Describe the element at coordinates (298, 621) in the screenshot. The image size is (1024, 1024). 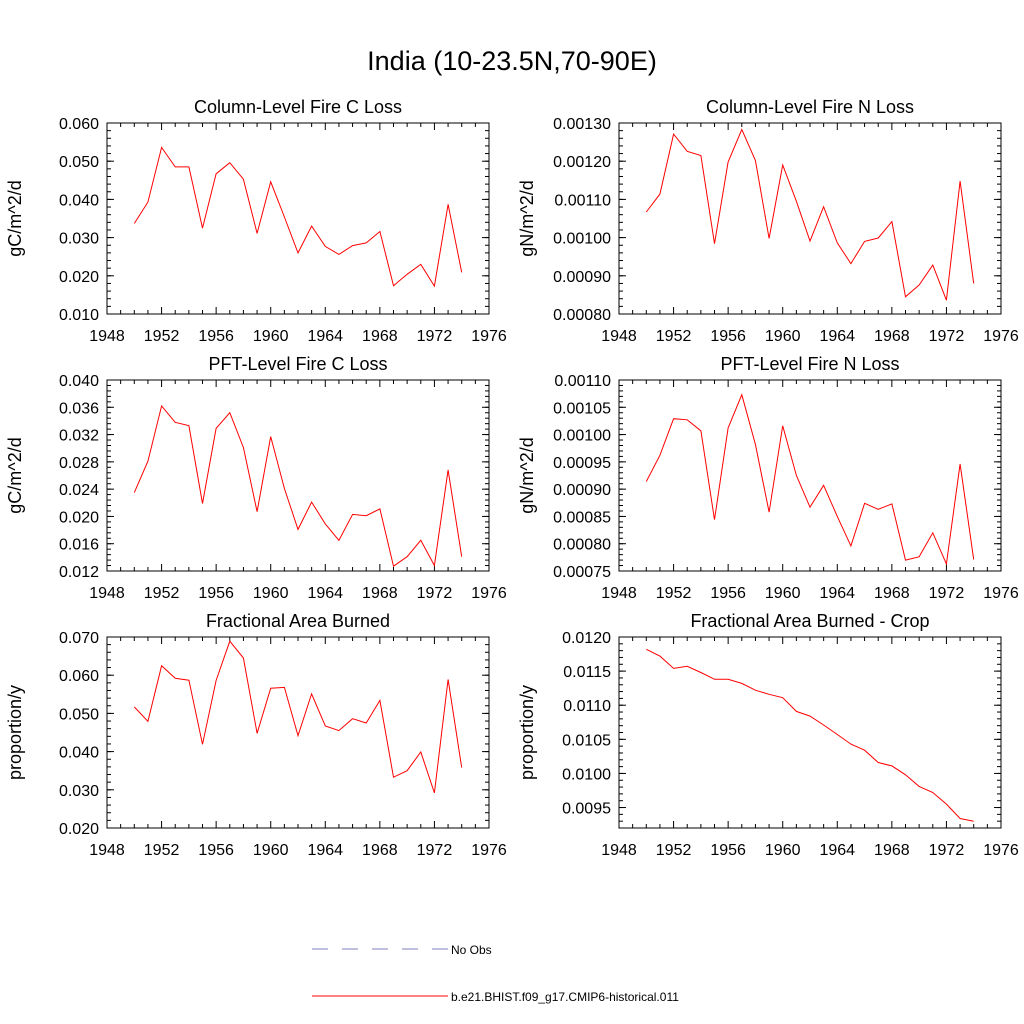
I see `panel-title: Fractional Area Burned` at that location.